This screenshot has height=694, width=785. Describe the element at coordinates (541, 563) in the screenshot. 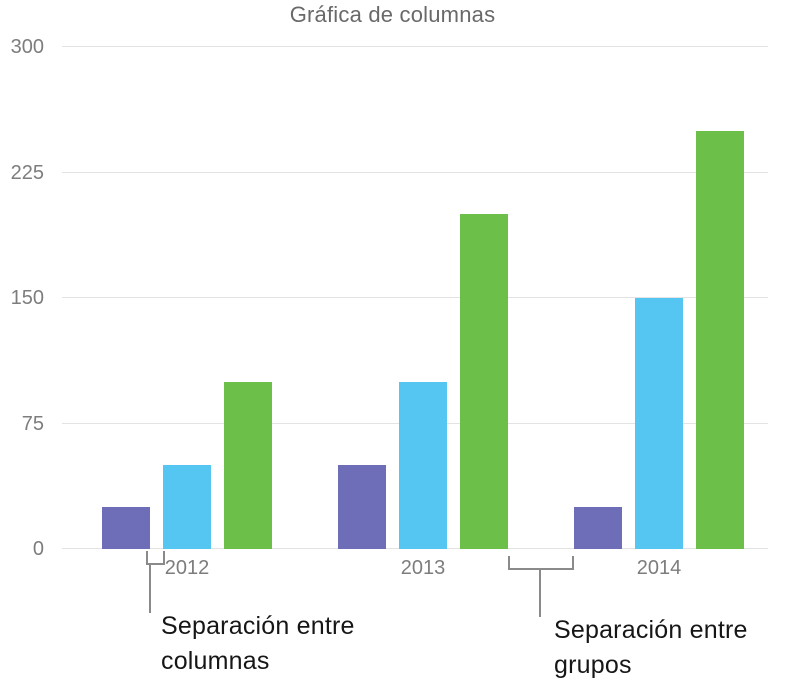

I see `group-gap-bracket` at that location.